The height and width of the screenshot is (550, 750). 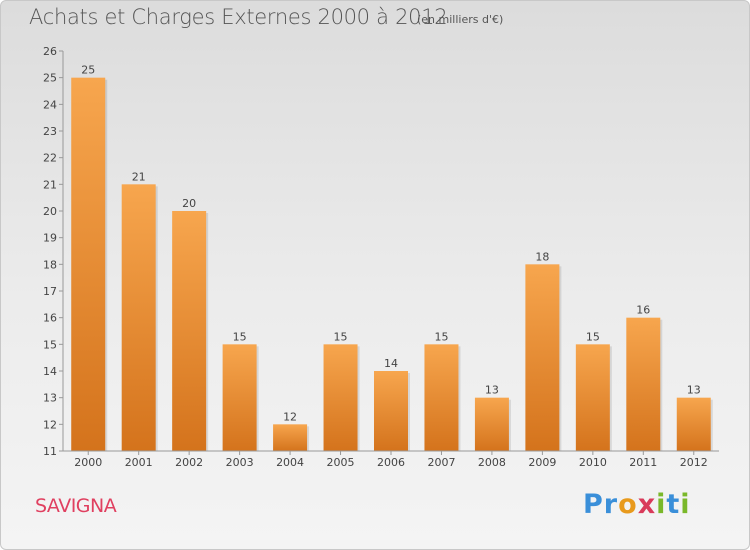 I want to click on commune-name: SAVIGNA, so click(x=76, y=506).